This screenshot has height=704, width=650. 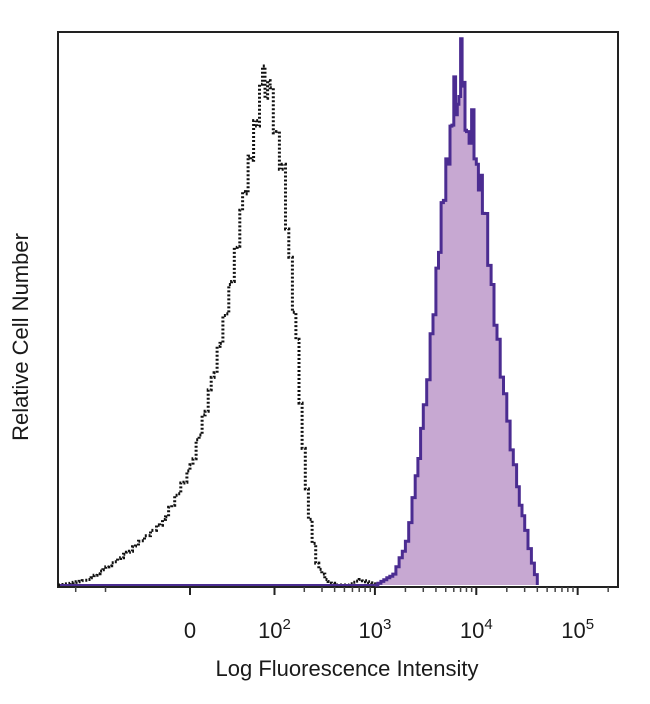 What do you see at coordinates (274, 629) in the screenshot?
I see `x-tick-label: 10²` at bounding box center [274, 629].